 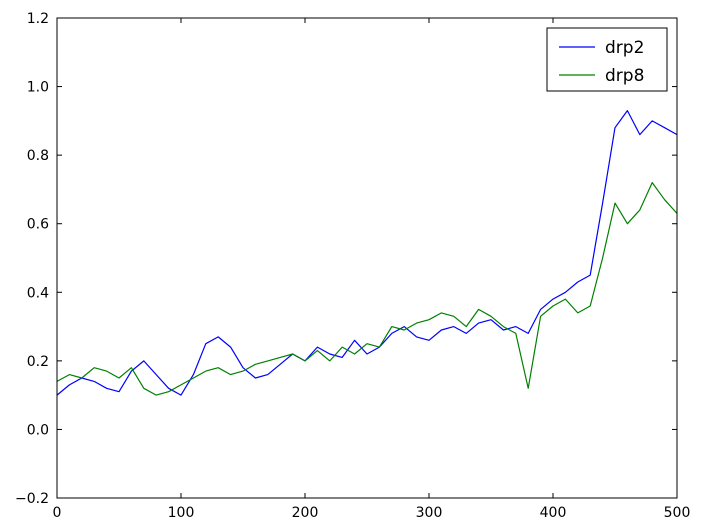 I want to click on legend-box, so click(x=607, y=59).